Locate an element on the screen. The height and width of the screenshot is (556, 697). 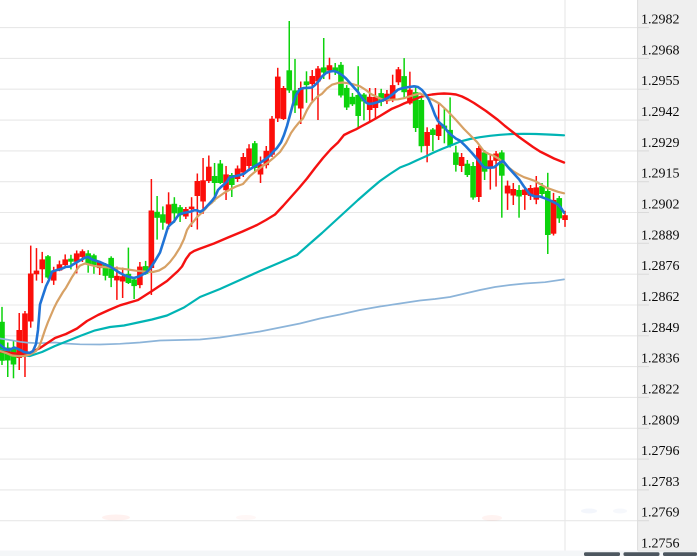
svg-text: 1.2836 is located at coordinates (660, 359).